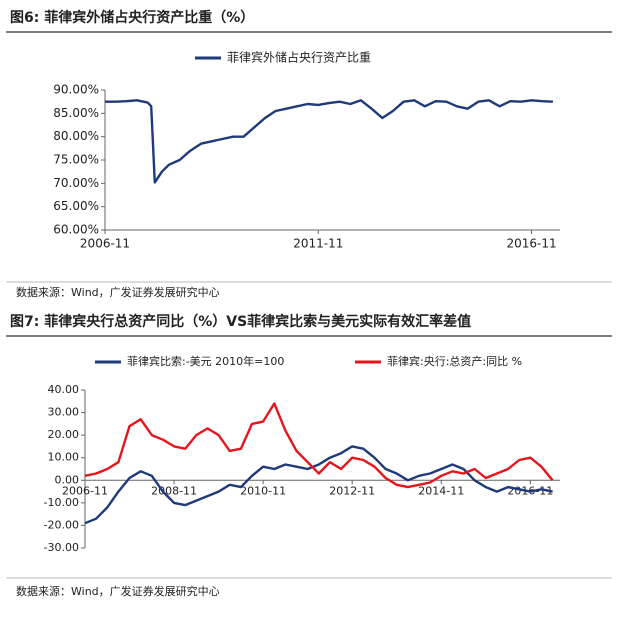 The height and width of the screenshot is (618, 618). I want to click on x-tick-label: 2014-11, so click(441, 490).